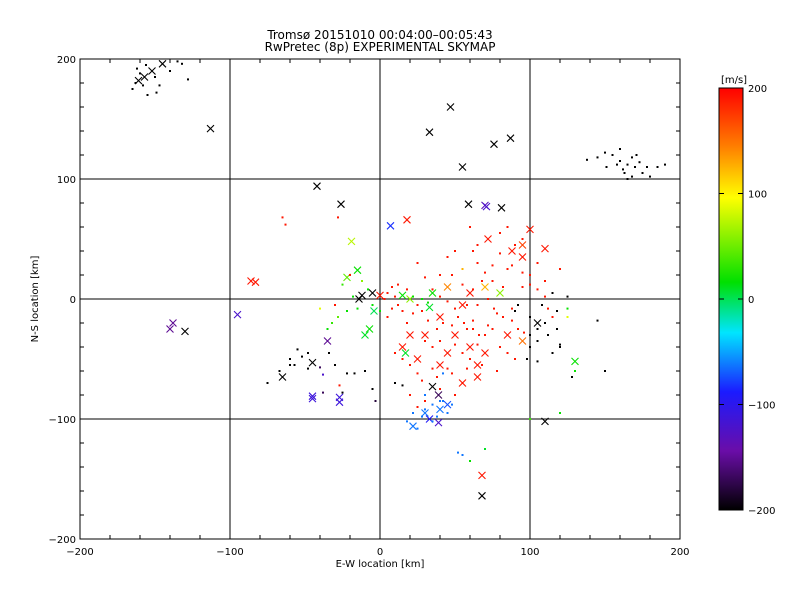 The width and height of the screenshot is (800, 600). Describe the element at coordinates (751, 300) in the screenshot. I see `colorbar-tick-label: 0` at that location.